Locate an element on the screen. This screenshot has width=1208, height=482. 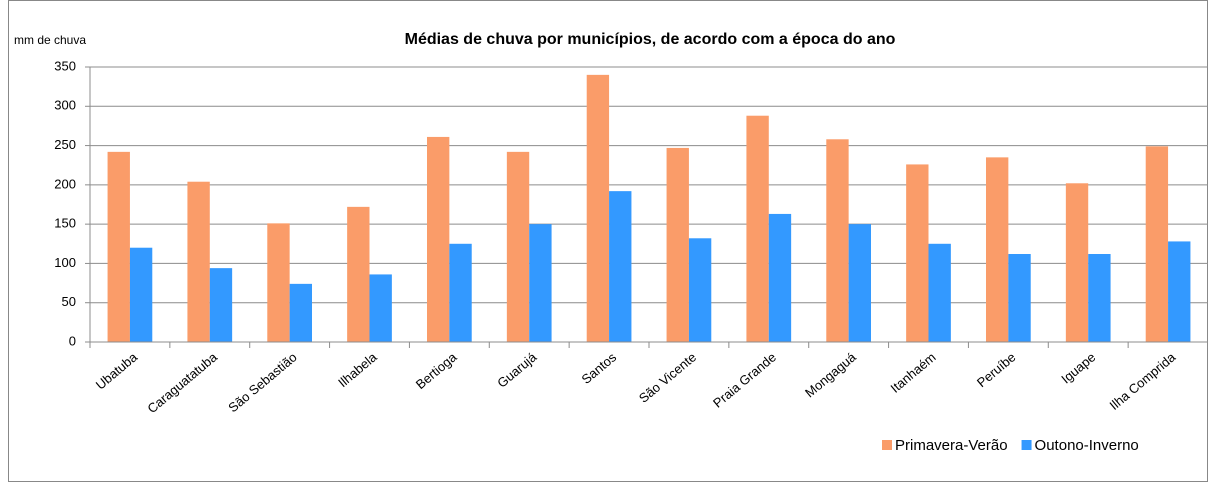
y-axis-label: mm de chuva is located at coordinates (50, 40).